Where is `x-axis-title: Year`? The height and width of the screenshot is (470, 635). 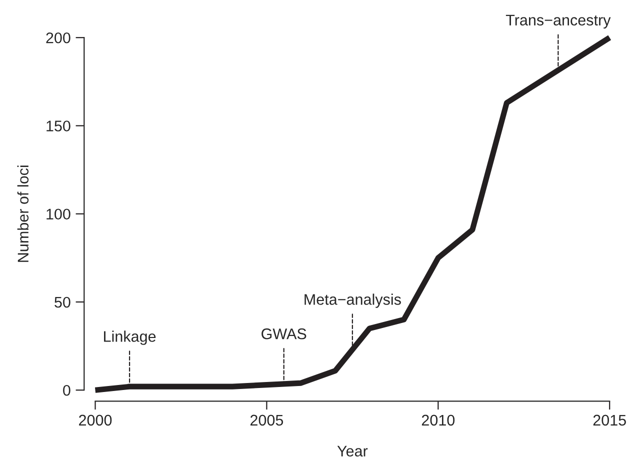
x-axis-title: Year is located at coordinates (352, 451).